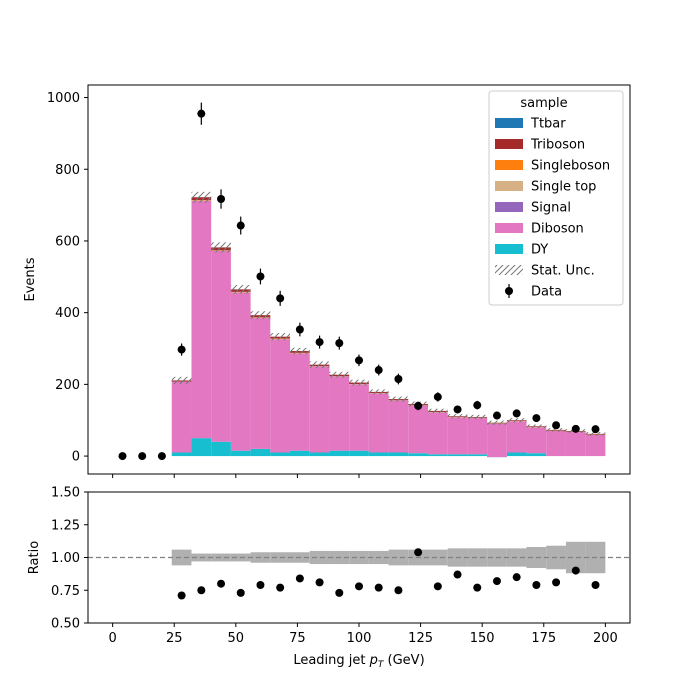  I want to click on x-tick-label: 50, so click(236, 638).